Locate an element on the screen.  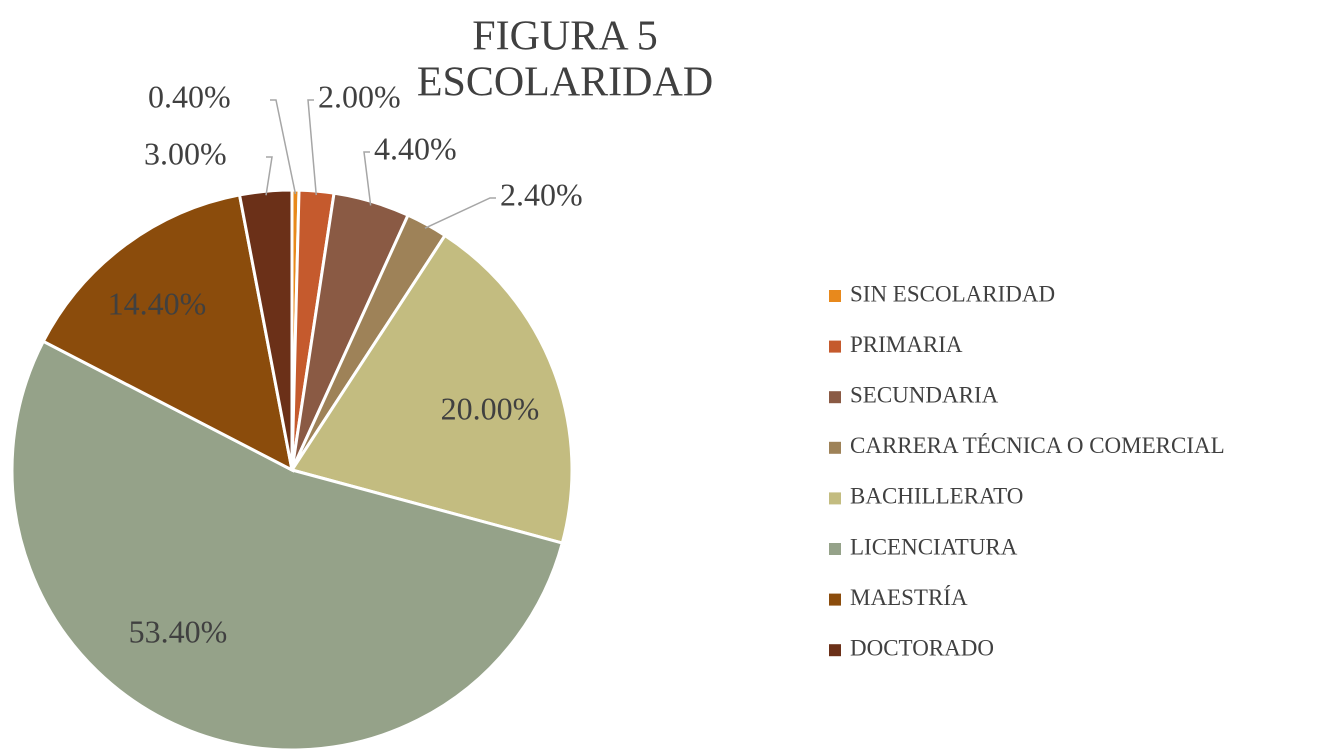
chart-title: ESCOLARIDAD is located at coordinates (565, 83).